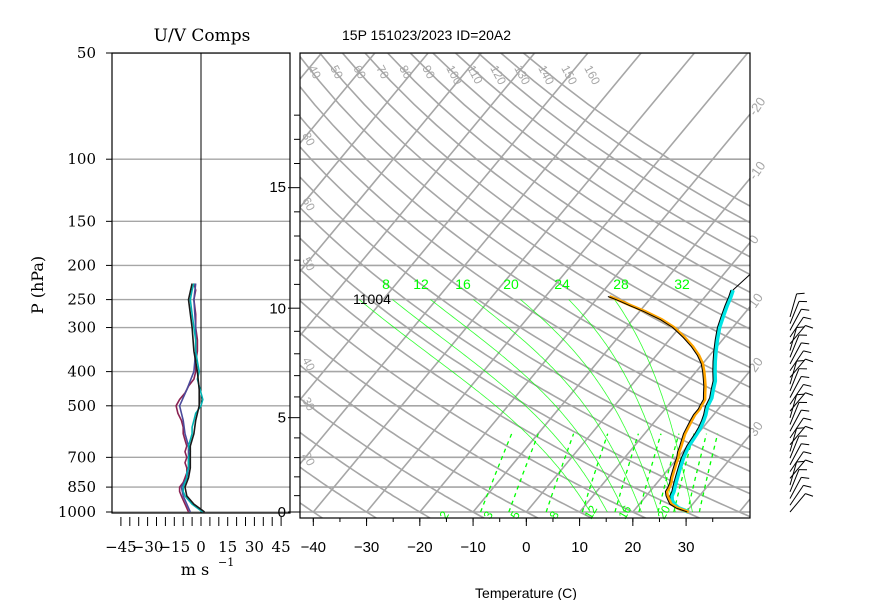 The width and height of the screenshot is (887, 600). Describe the element at coordinates (201, 547) in the screenshot. I see `uv-x-tick-label-3: 0` at that location.